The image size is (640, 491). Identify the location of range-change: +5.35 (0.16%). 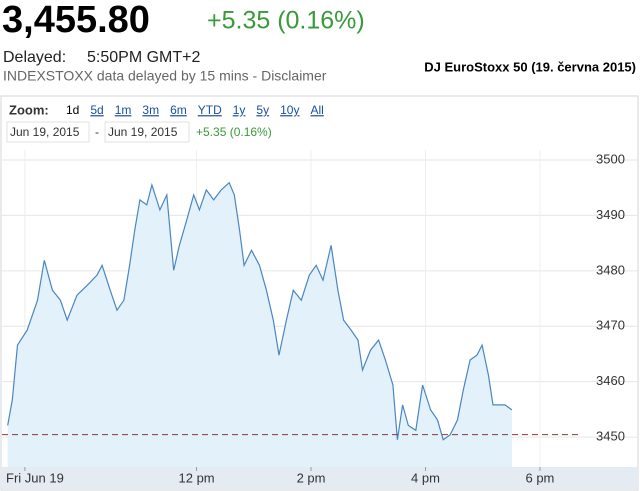
(234, 132).